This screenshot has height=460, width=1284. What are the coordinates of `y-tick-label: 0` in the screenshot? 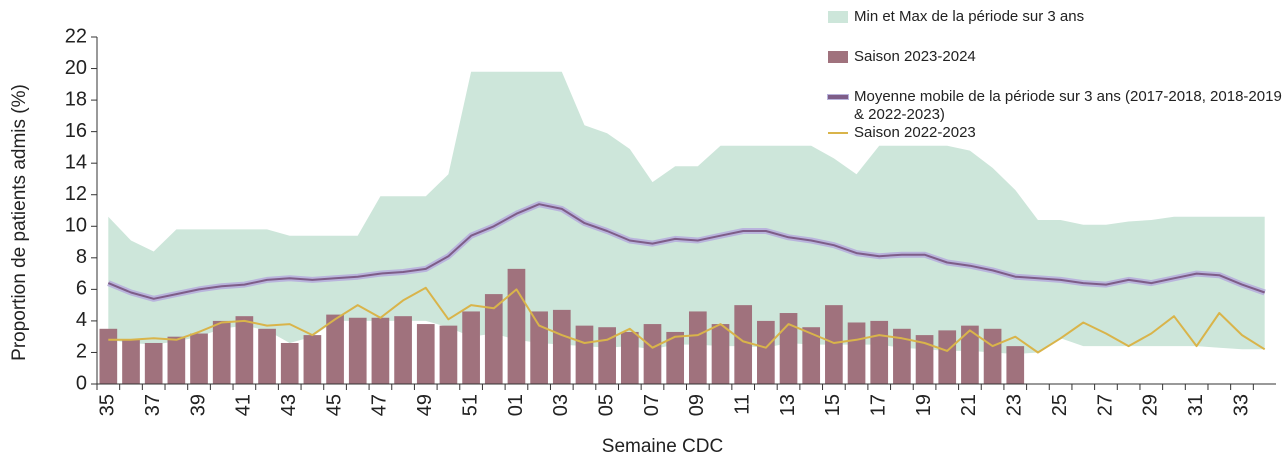 It's located at (81, 383).